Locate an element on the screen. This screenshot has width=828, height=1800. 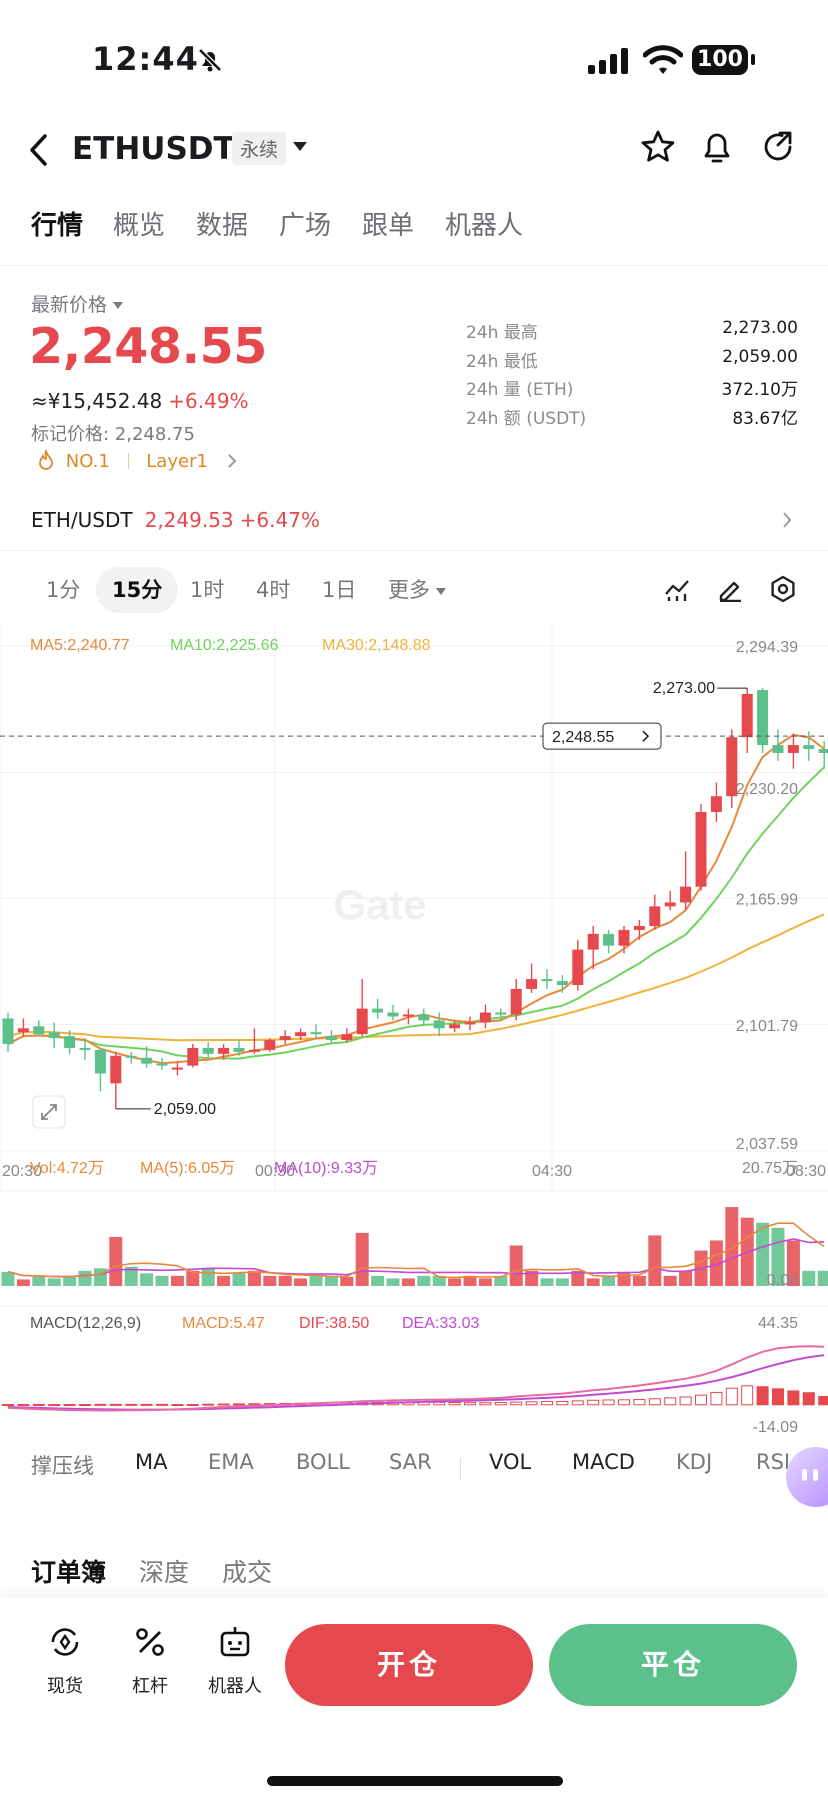
symbol-title: ETHUSDT is located at coordinates (153, 149).